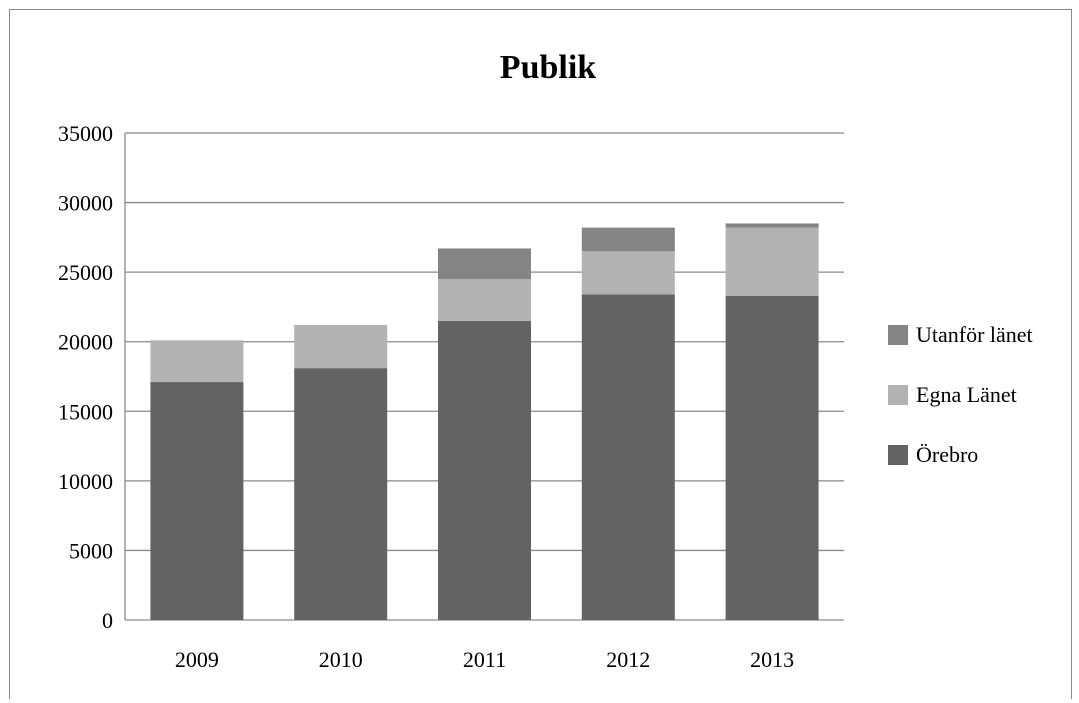  What do you see at coordinates (628, 659) in the screenshot?
I see `x-tick-label: 2012` at bounding box center [628, 659].